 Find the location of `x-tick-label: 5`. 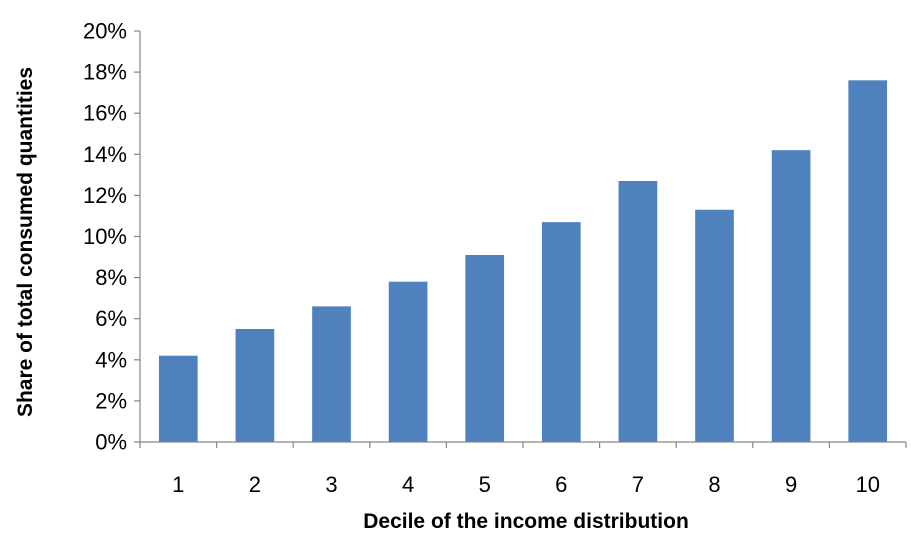

x-tick-label: 5 is located at coordinates (485, 484).